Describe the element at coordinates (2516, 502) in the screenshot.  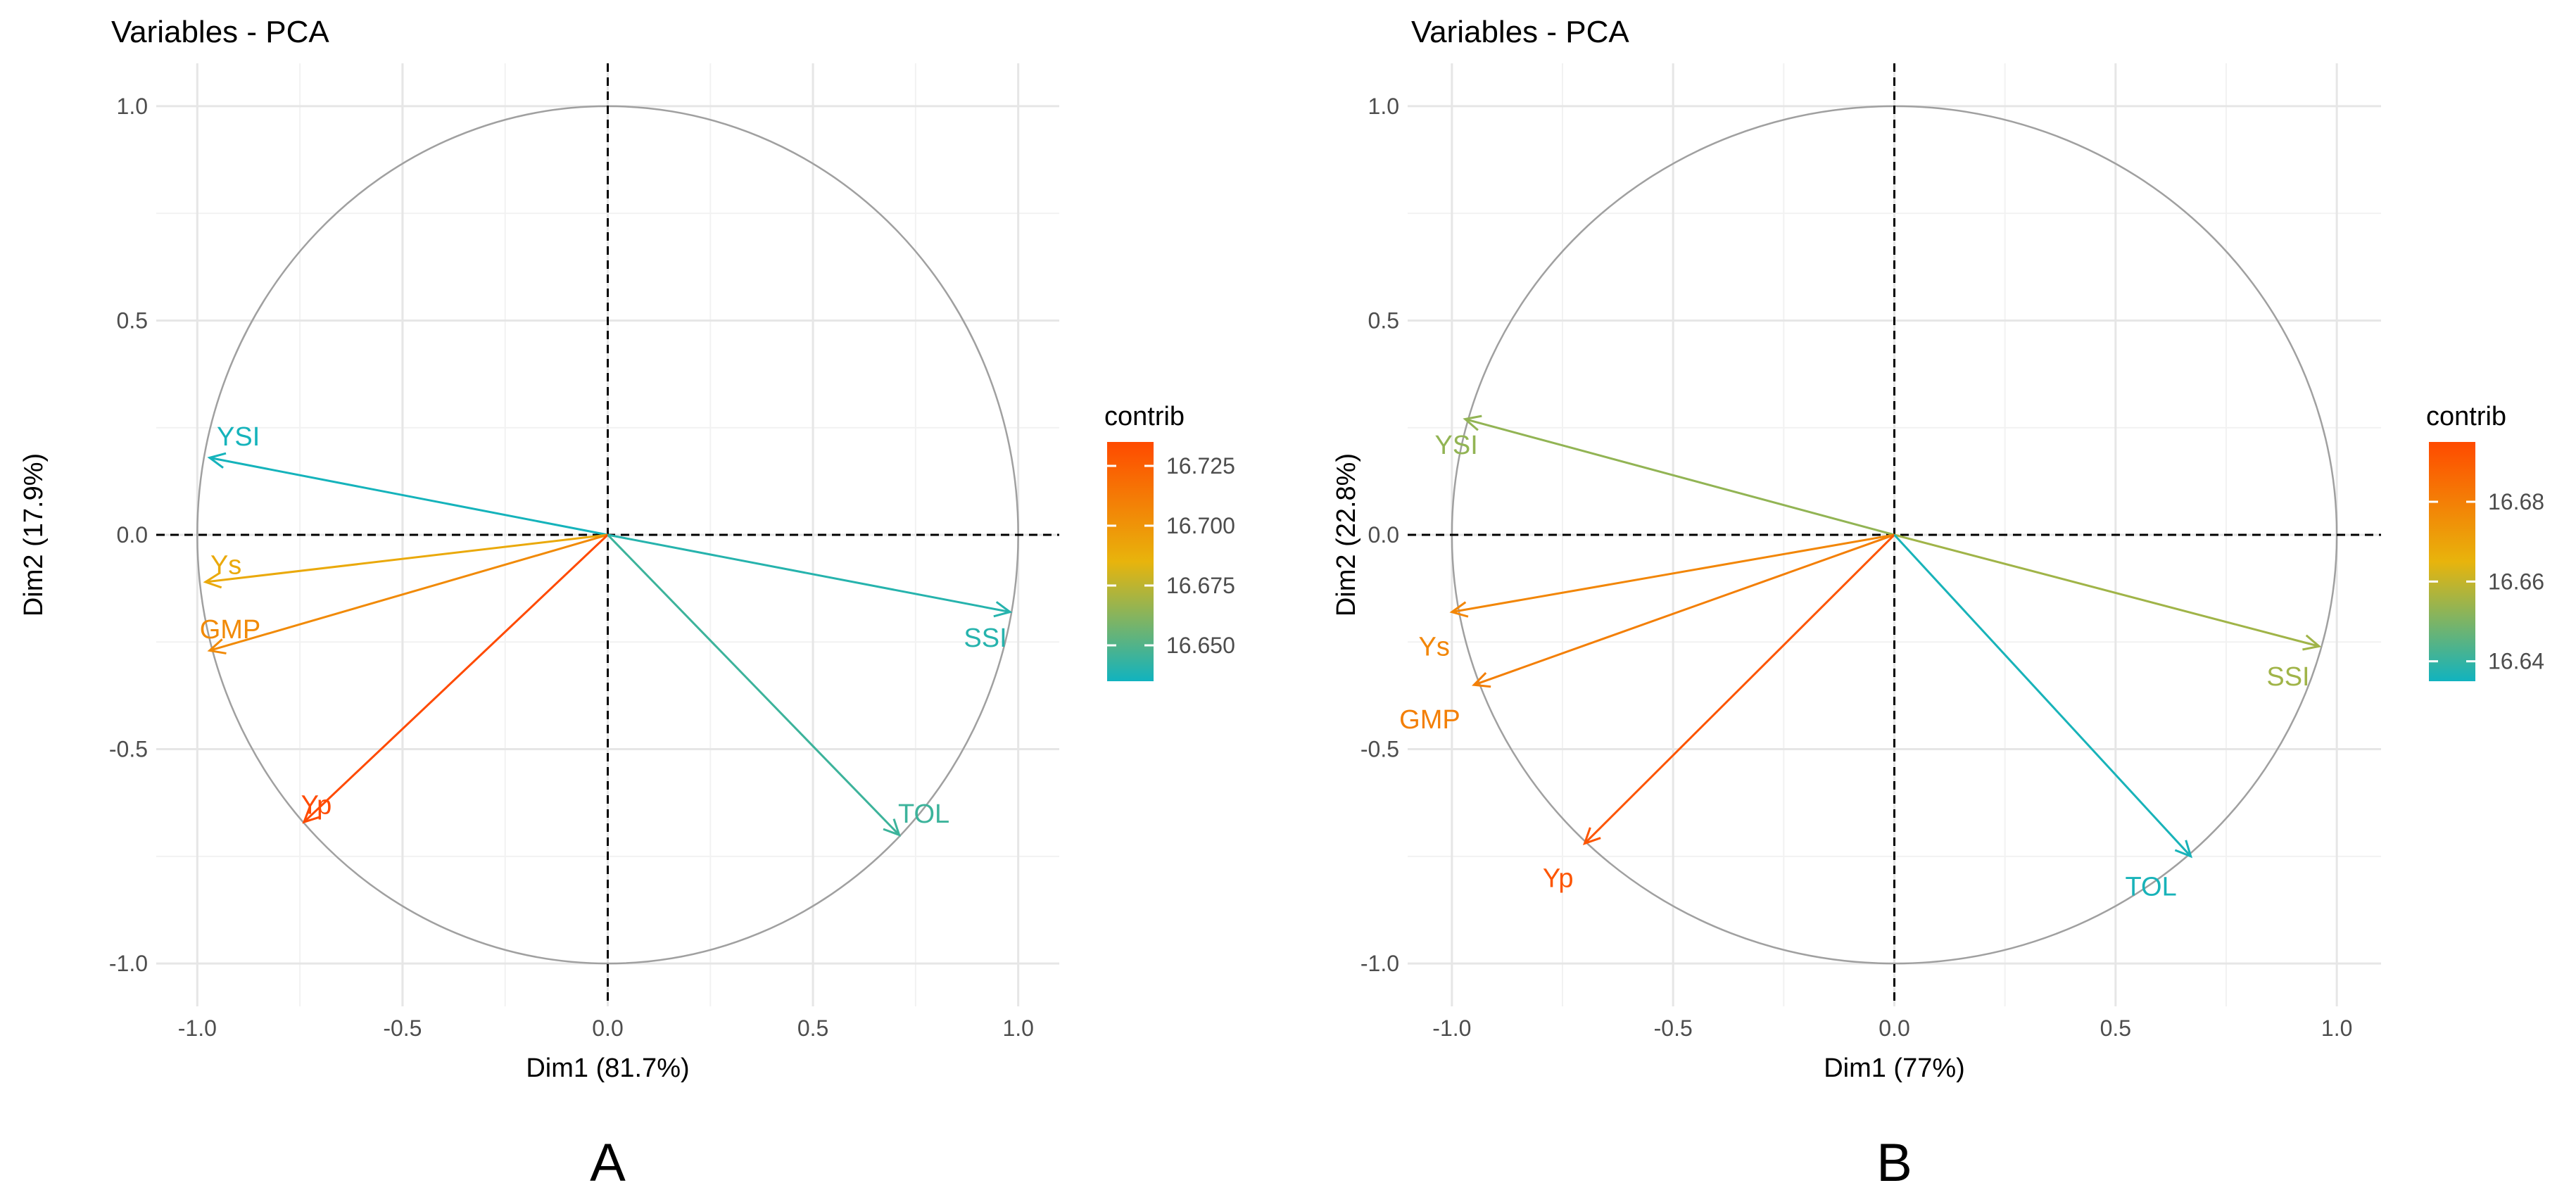
I see `legend-tick-label: 16.68` at that location.